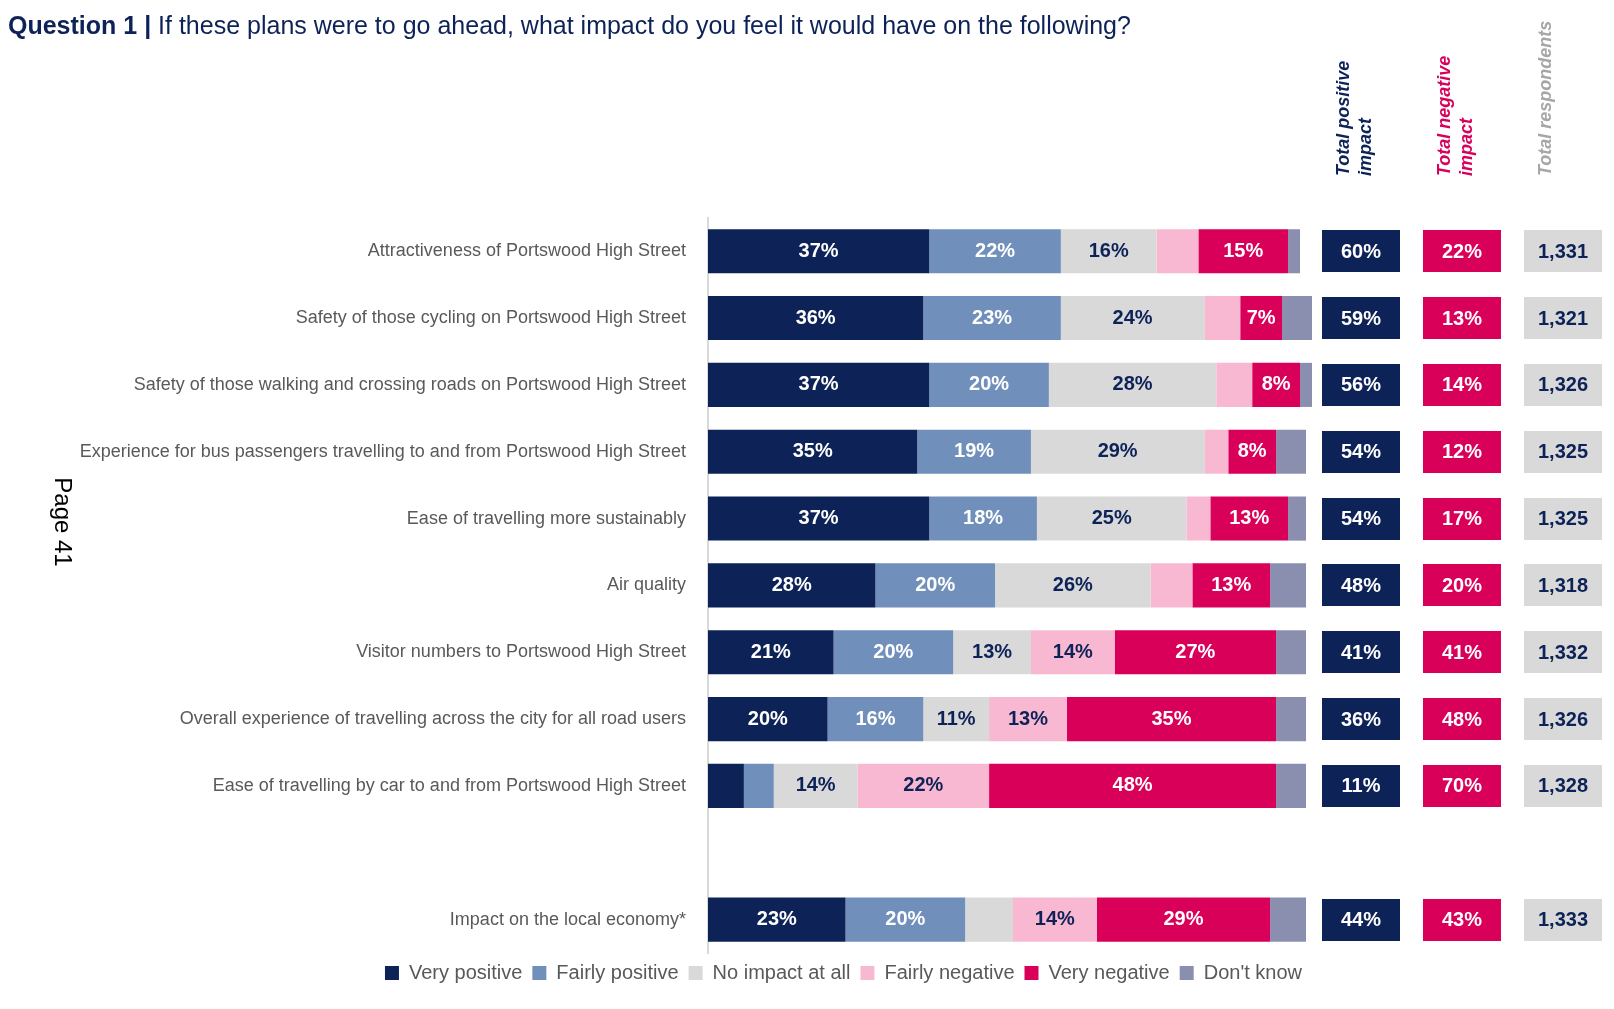 Image resolution: width=1614 pixels, height=1009 pixels. Describe the element at coordinates (1563, 384) in the screenshot. I see `text: 1,326` at that location.